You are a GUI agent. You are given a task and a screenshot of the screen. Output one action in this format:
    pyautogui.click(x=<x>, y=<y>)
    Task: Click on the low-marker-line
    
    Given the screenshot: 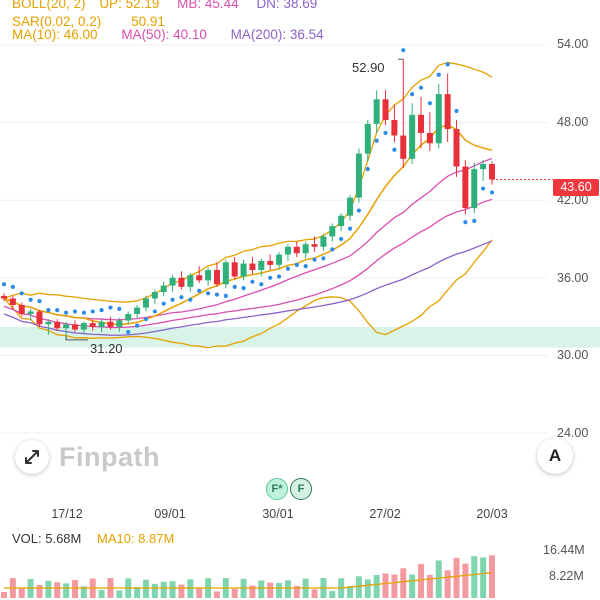 What is the action you would take?
    pyautogui.click(x=76, y=338)
    